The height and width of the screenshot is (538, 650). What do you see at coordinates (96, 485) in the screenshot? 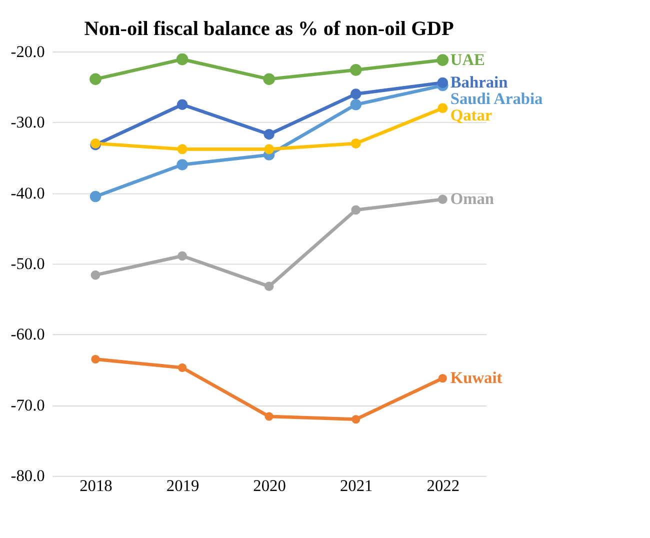
I see `x-tick-label: 2018` at bounding box center [96, 485].